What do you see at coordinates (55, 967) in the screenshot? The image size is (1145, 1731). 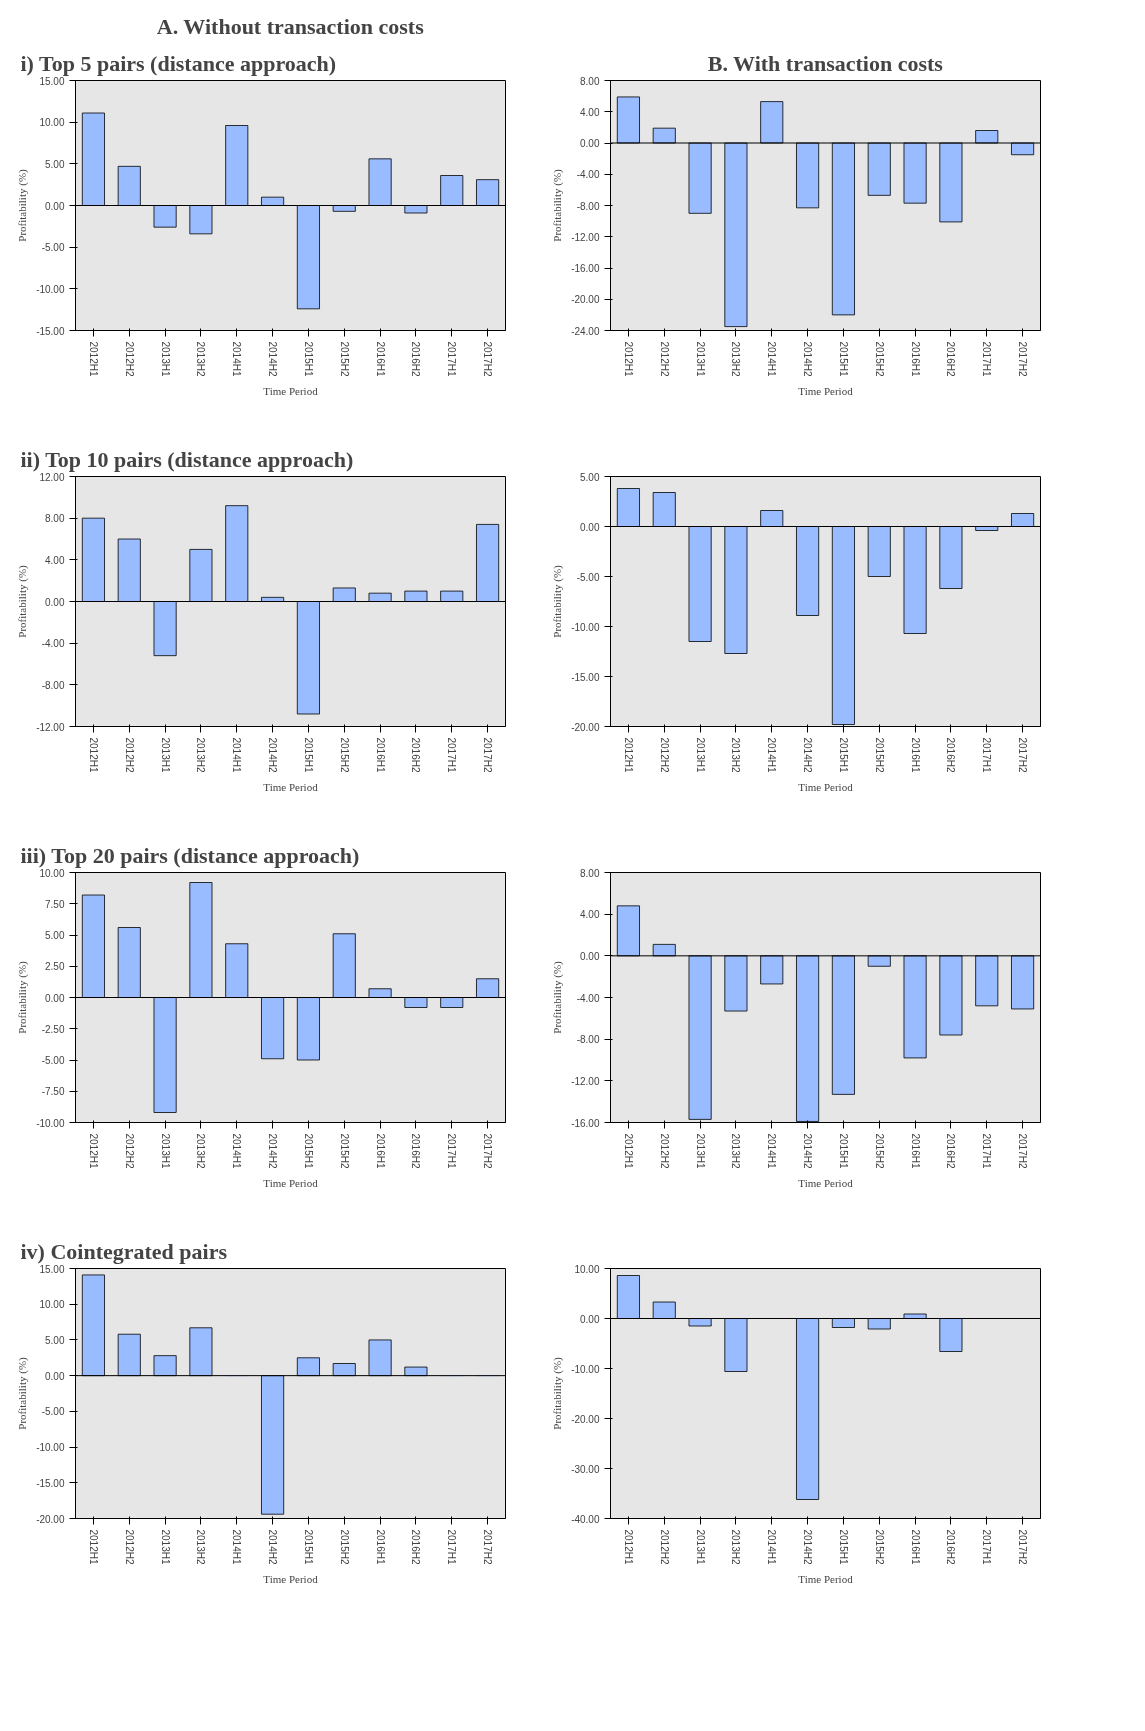 I see `y-tick-label: 2.50` at bounding box center [55, 967].